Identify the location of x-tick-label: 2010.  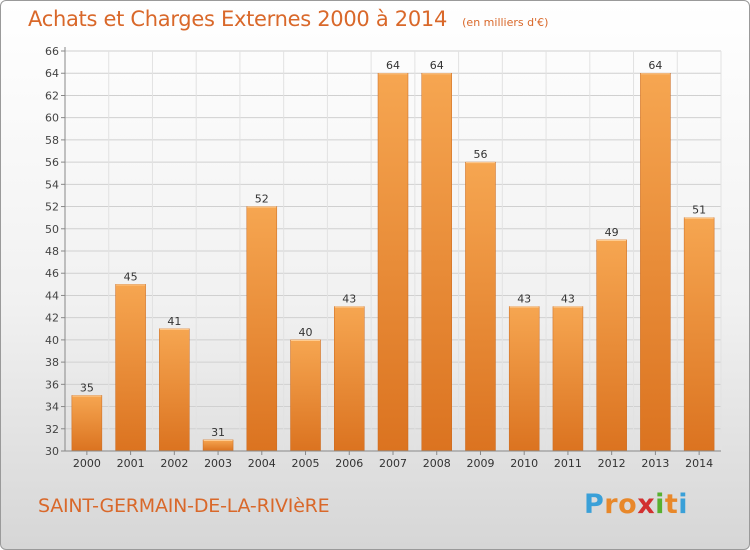
(524, 463).